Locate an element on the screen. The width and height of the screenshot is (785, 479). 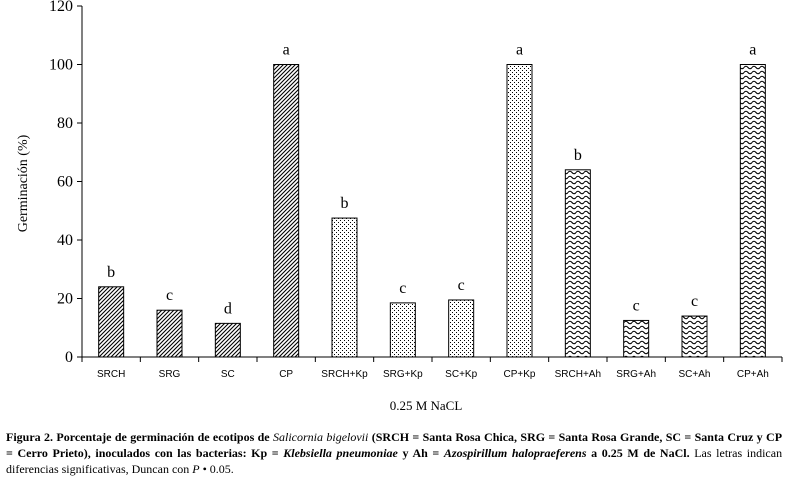
bar-sc-kp is located at coordinates (461, 328).